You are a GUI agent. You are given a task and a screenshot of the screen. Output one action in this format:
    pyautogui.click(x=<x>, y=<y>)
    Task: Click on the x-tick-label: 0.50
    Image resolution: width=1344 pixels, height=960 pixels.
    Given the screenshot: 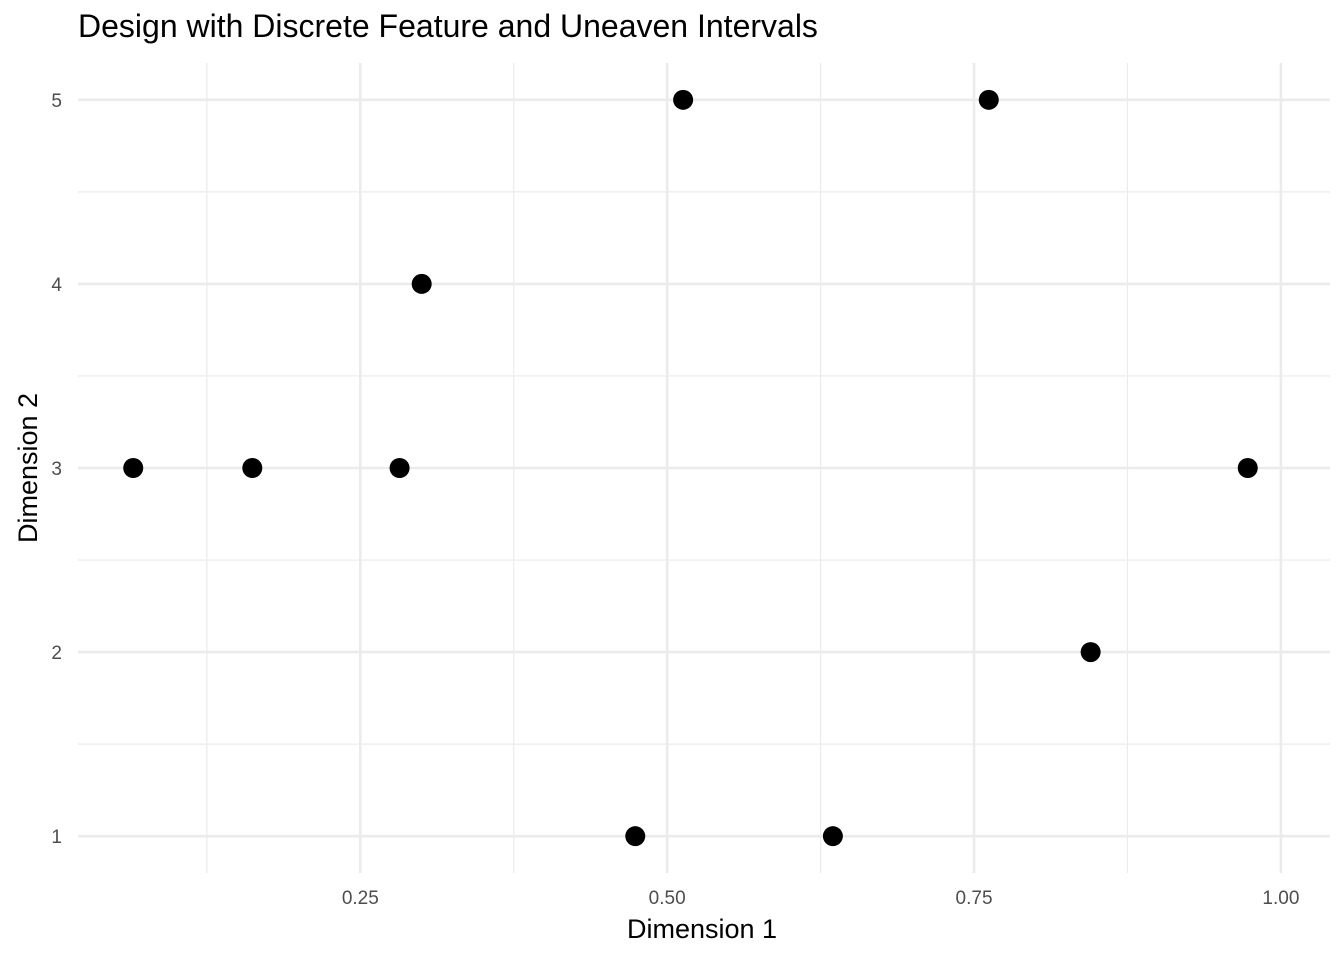 What is the action you would take?
    pyautogui.click(x=667, y=898)
    